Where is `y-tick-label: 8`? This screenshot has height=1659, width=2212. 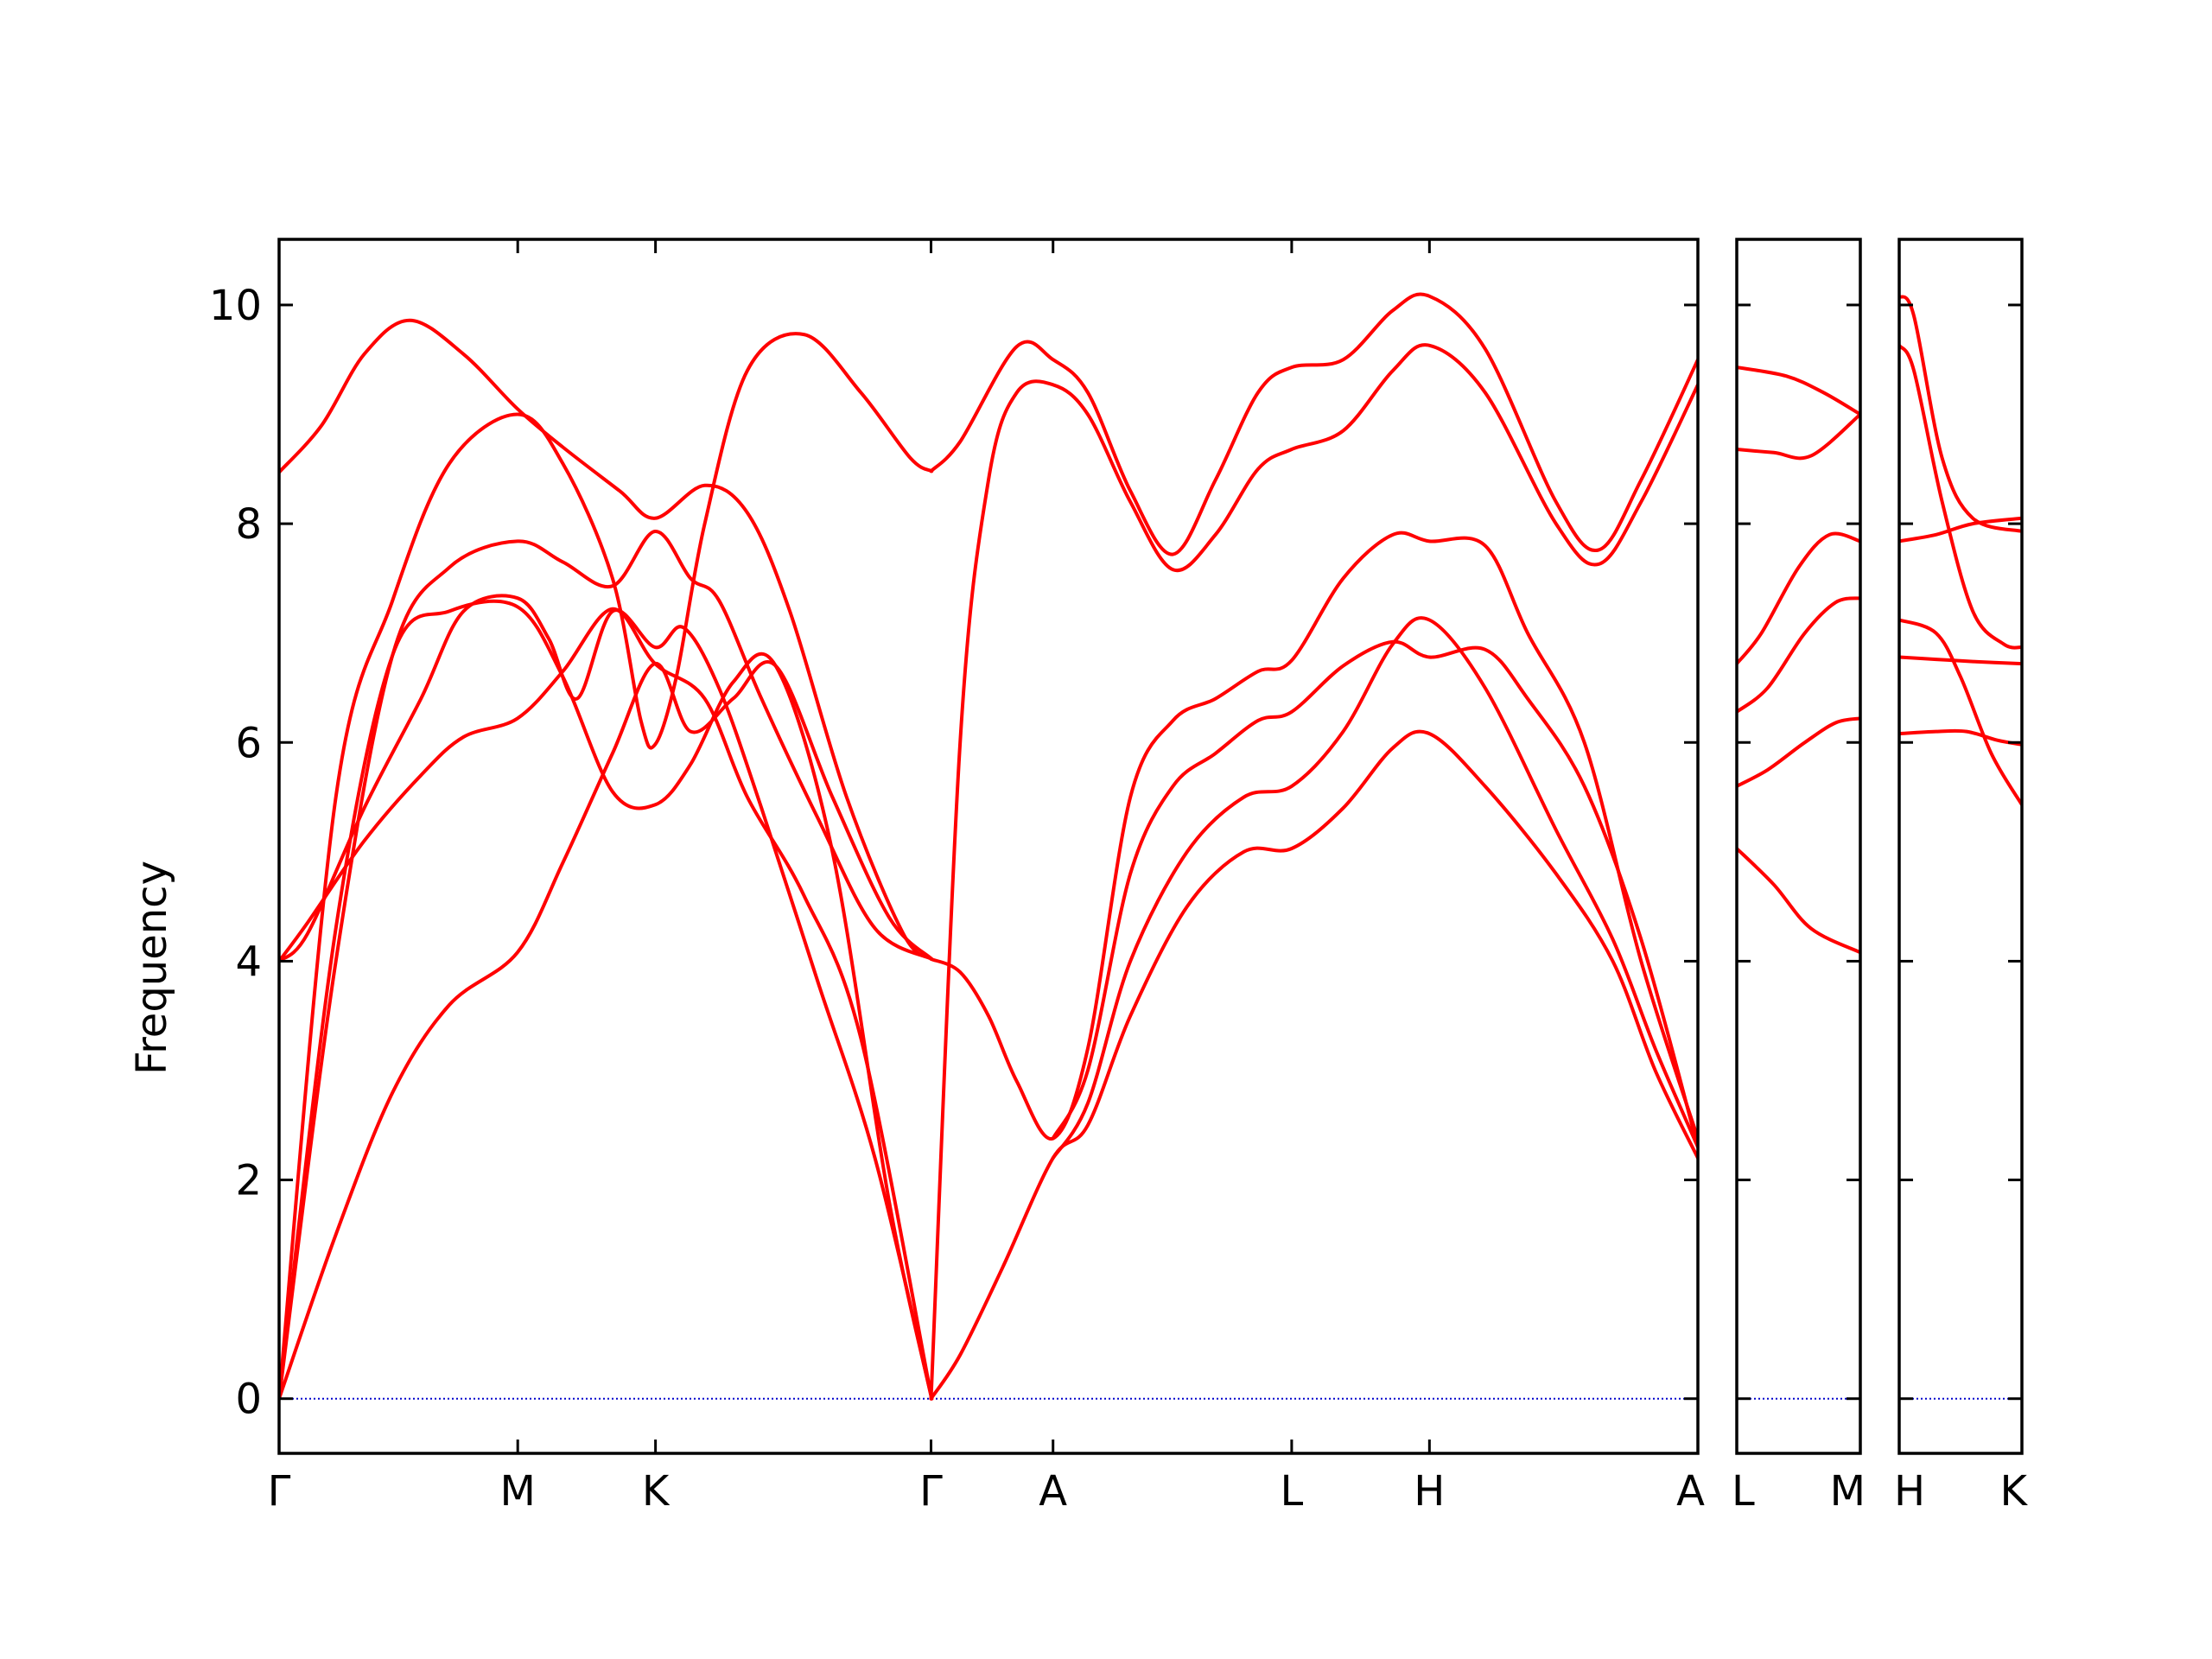
y-tick-label: 8 is located at coordinates (248, 524).